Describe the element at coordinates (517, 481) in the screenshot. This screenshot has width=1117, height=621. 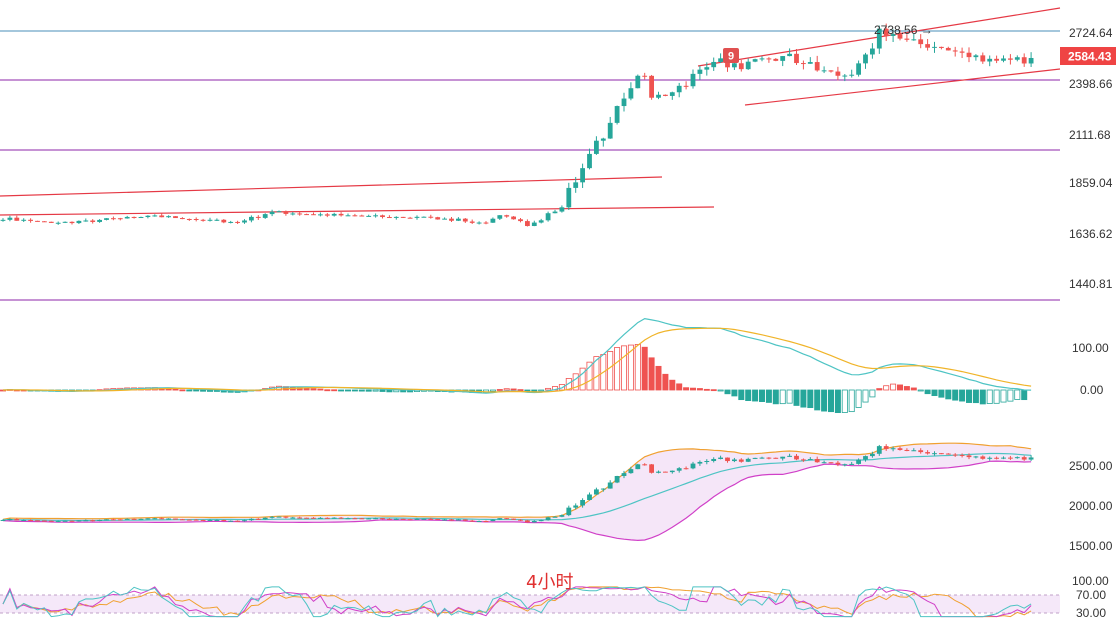
I see `bollinger-upper-line` at that location.